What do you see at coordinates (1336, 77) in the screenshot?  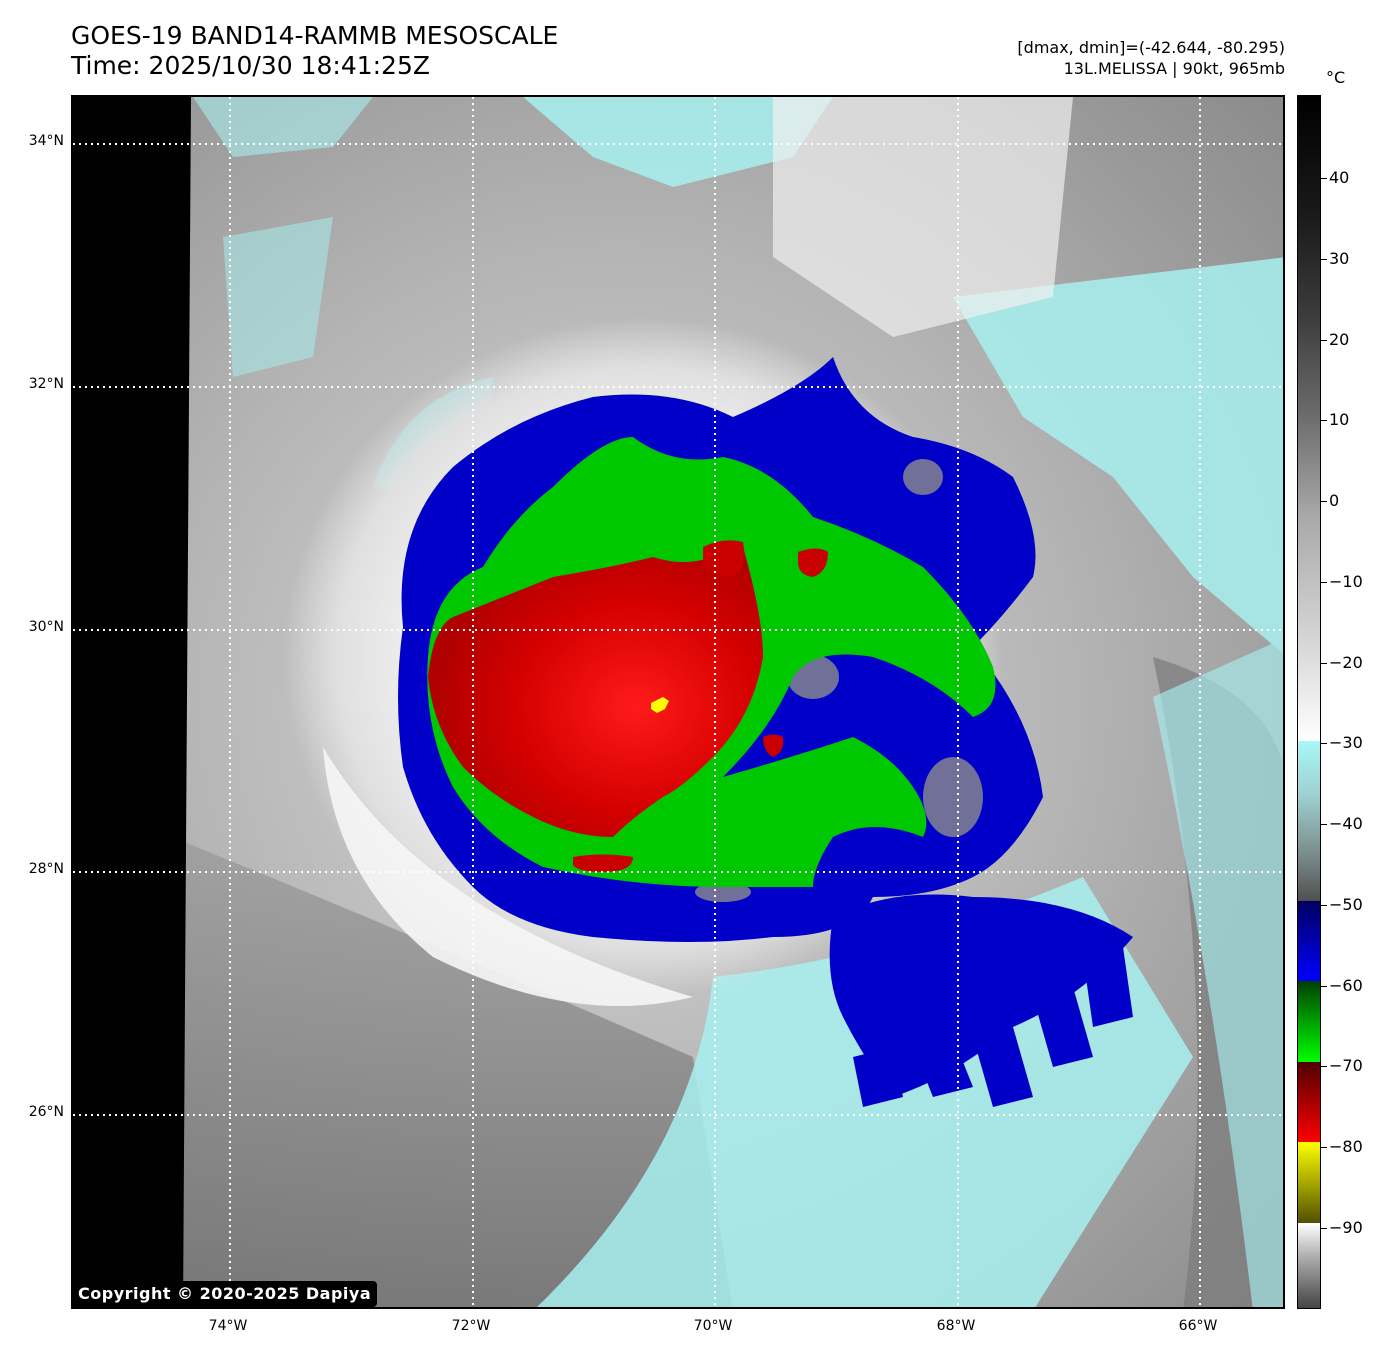 I see `colorbar-unit: °C` at bounding box center [1336, 77].